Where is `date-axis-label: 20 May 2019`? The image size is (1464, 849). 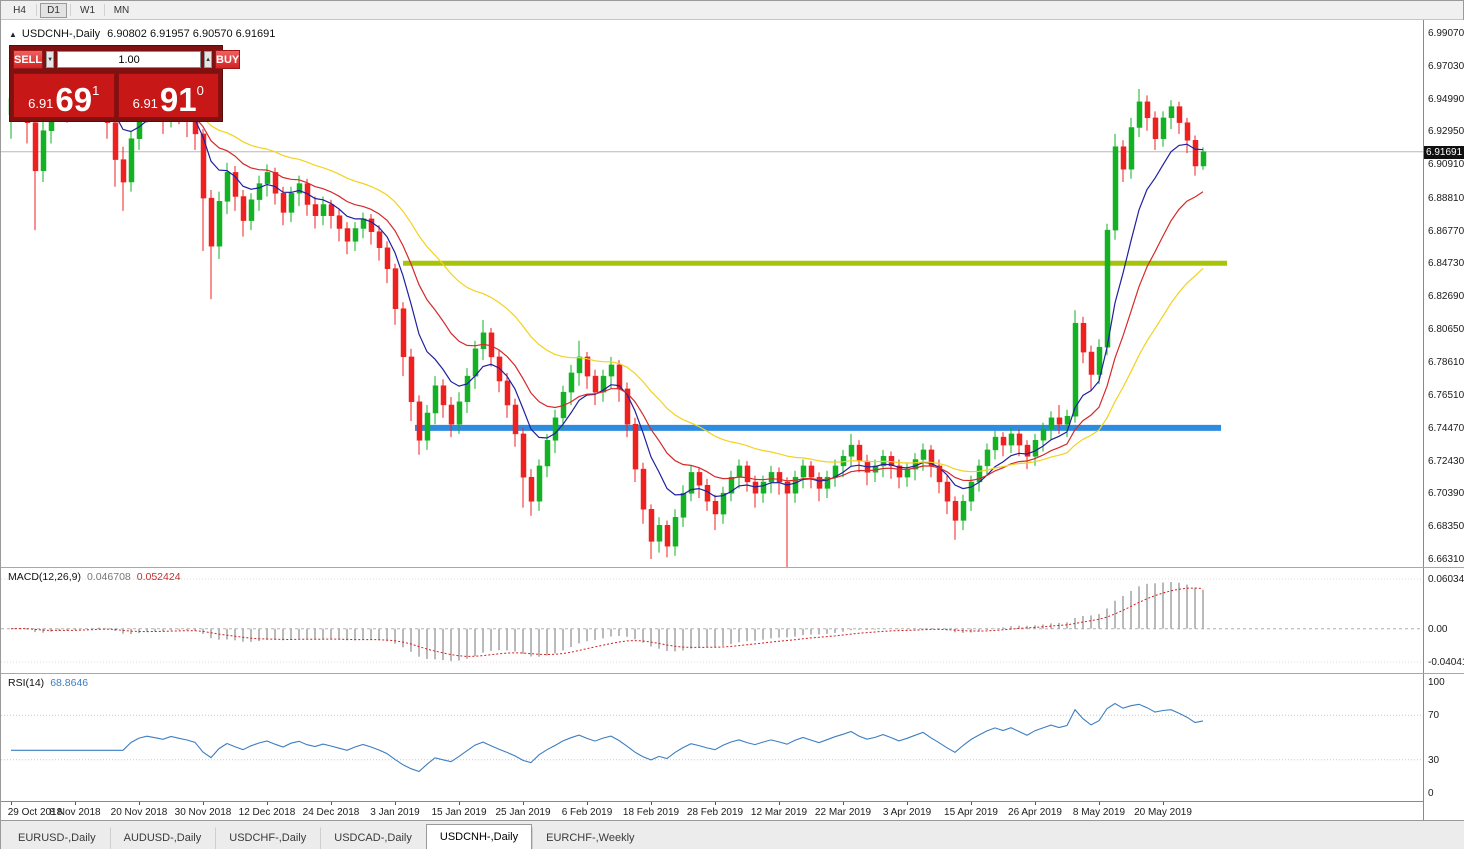 date-axis-label: 20 May 2019 is located at coordinates (1163, 812).